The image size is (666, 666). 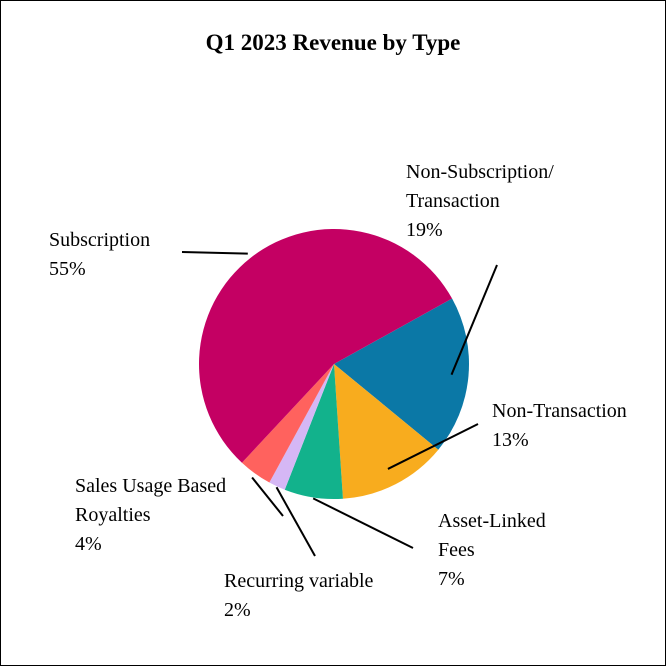 What do you see at coordinates (113, 515) in the screenshot?
I see `label-text-line-2: Royalties` at bounding box center [113, 515].